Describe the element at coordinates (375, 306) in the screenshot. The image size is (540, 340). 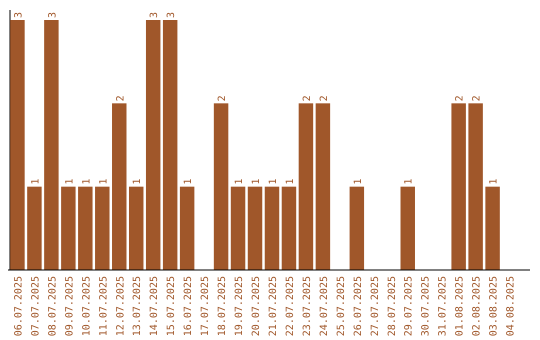
I see `x-tick-label: 27.07.2025` at that location.